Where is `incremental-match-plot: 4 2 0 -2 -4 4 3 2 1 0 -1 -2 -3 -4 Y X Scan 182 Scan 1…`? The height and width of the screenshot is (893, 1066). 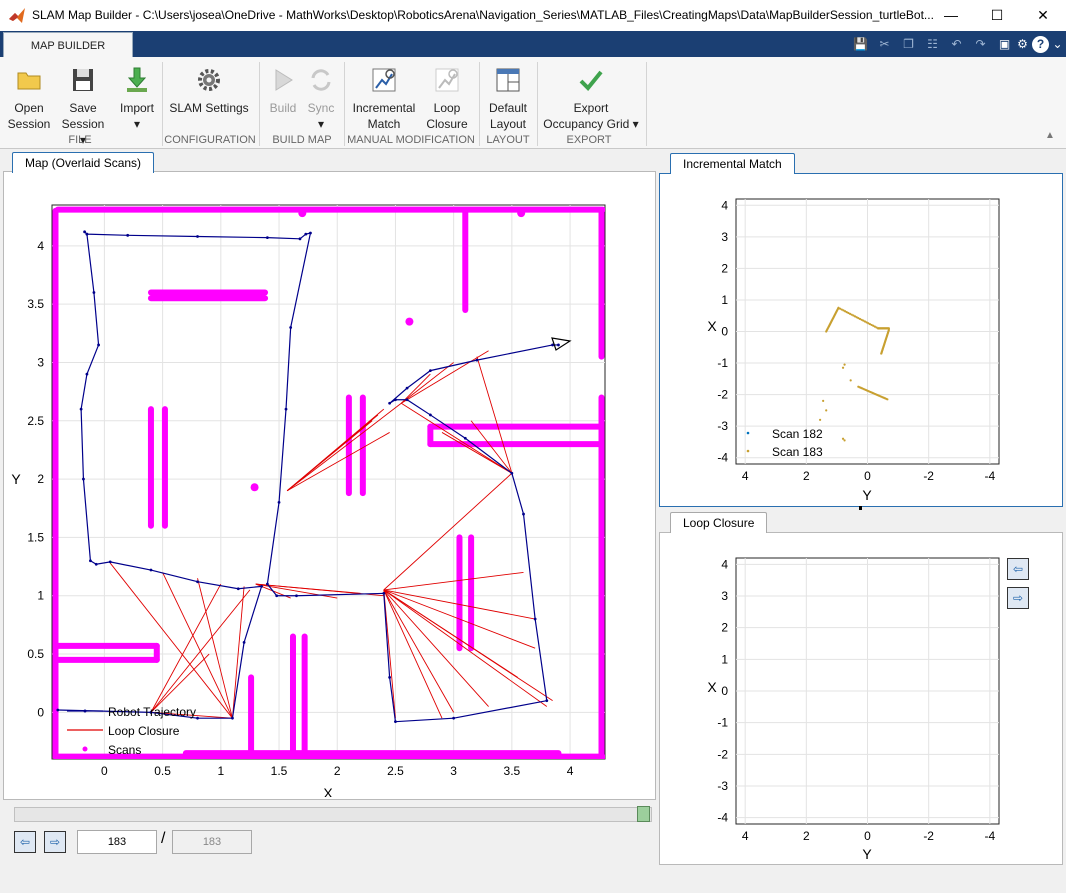
incremental-match-plot: 4 2 0 -2 -4 4 3 2 1 0 -1 -2 -3 -4 Y X Scan 182 Scan 1… is located at coordinates (860, 339).